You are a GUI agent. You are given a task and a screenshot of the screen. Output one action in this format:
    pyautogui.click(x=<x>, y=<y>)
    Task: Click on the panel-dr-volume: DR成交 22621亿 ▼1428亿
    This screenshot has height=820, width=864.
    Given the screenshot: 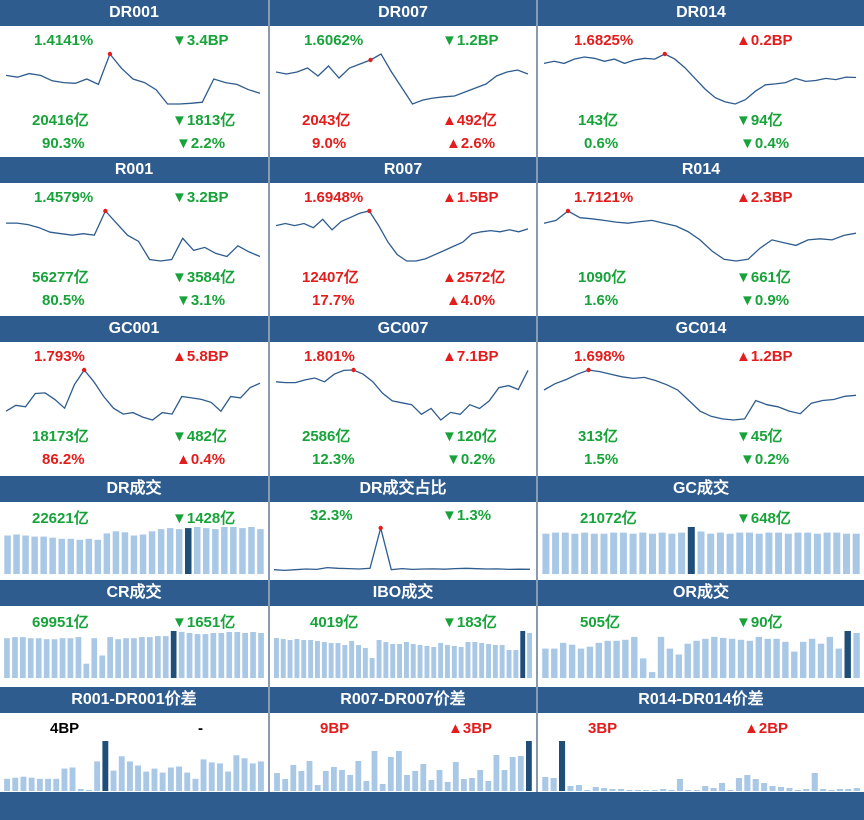 What is the action you would take?
    pyautogui.click(x=134, y=527)
    